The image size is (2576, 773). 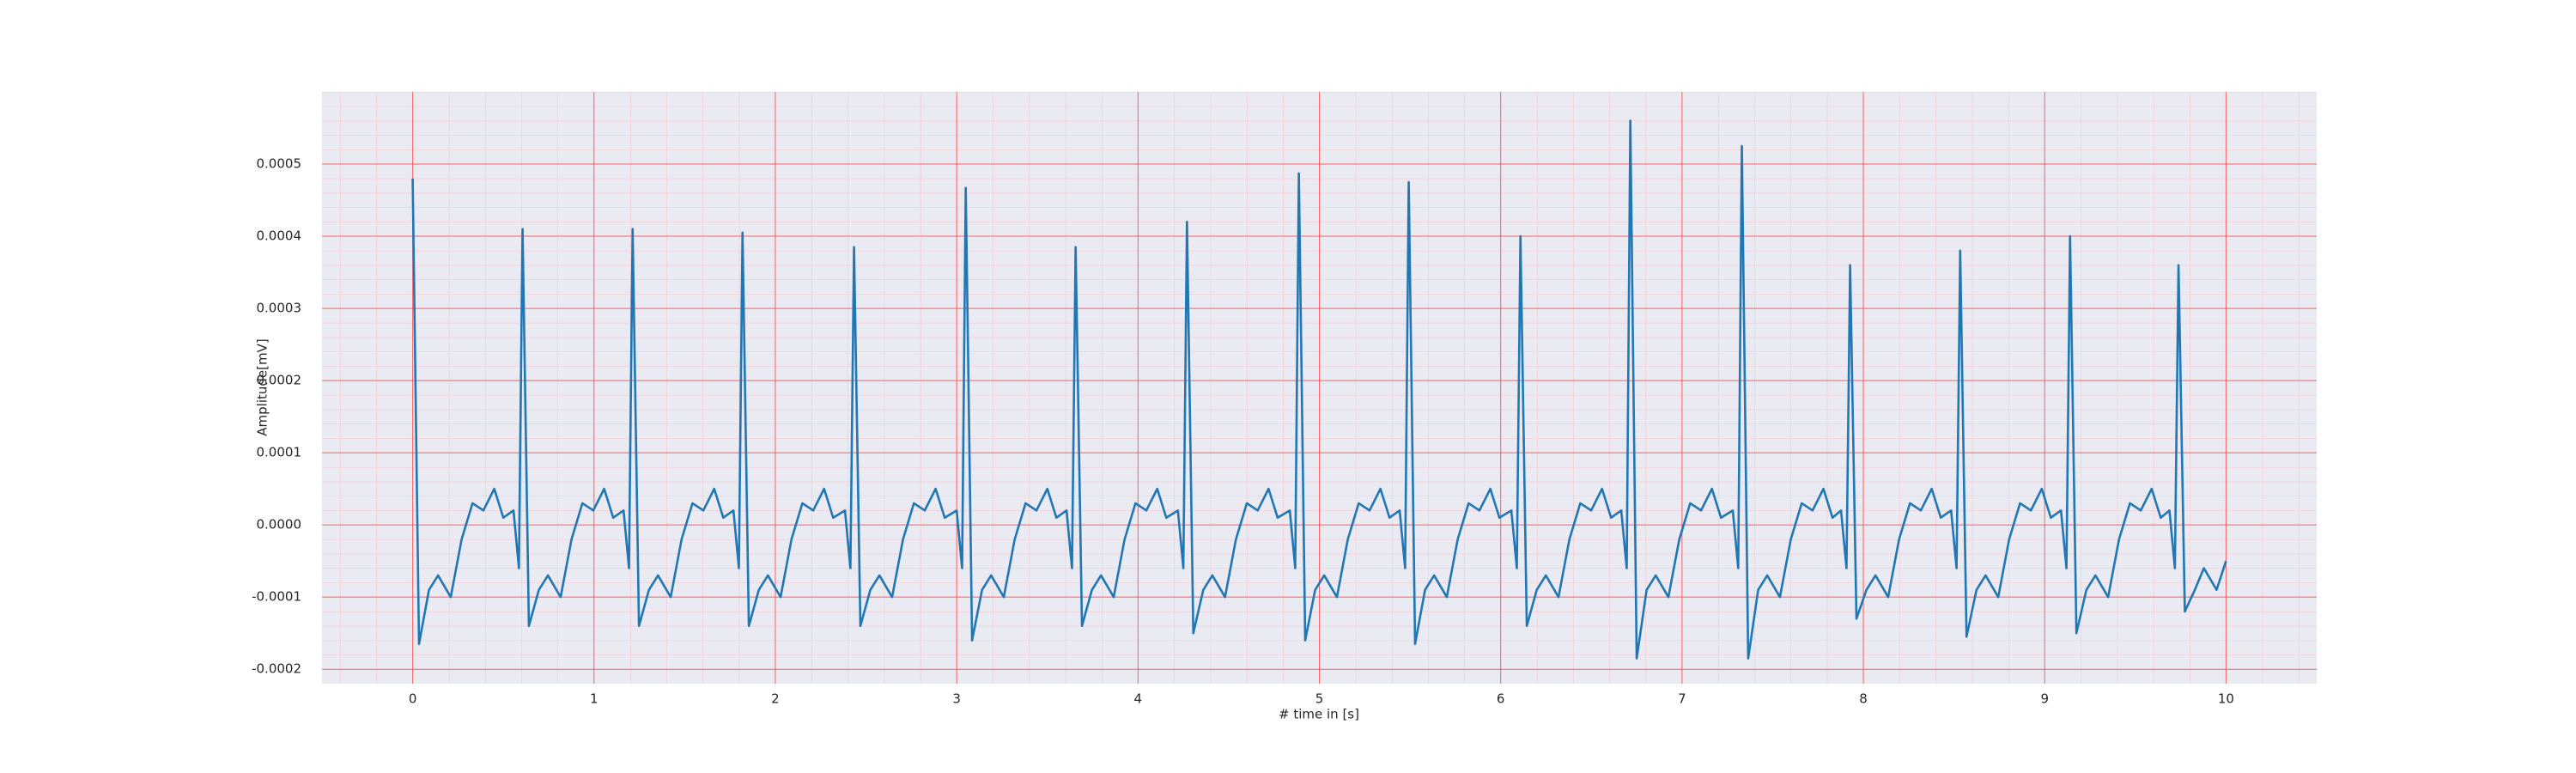 What do you see at coordinates (1319, 714) in the screenshot?
I see `x-axis-label: # time in [s]` at bounding box center [1319, 714].